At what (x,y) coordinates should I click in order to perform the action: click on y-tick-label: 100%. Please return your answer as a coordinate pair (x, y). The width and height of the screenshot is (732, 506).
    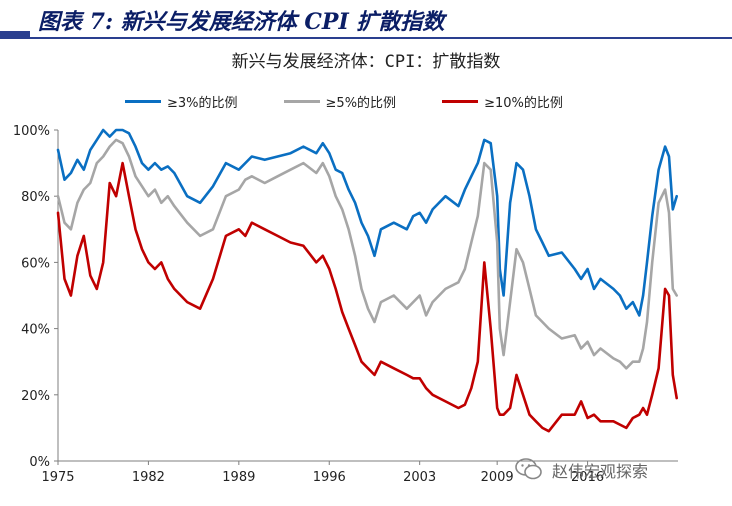
    Looking at the image, I should click on (31, 131).